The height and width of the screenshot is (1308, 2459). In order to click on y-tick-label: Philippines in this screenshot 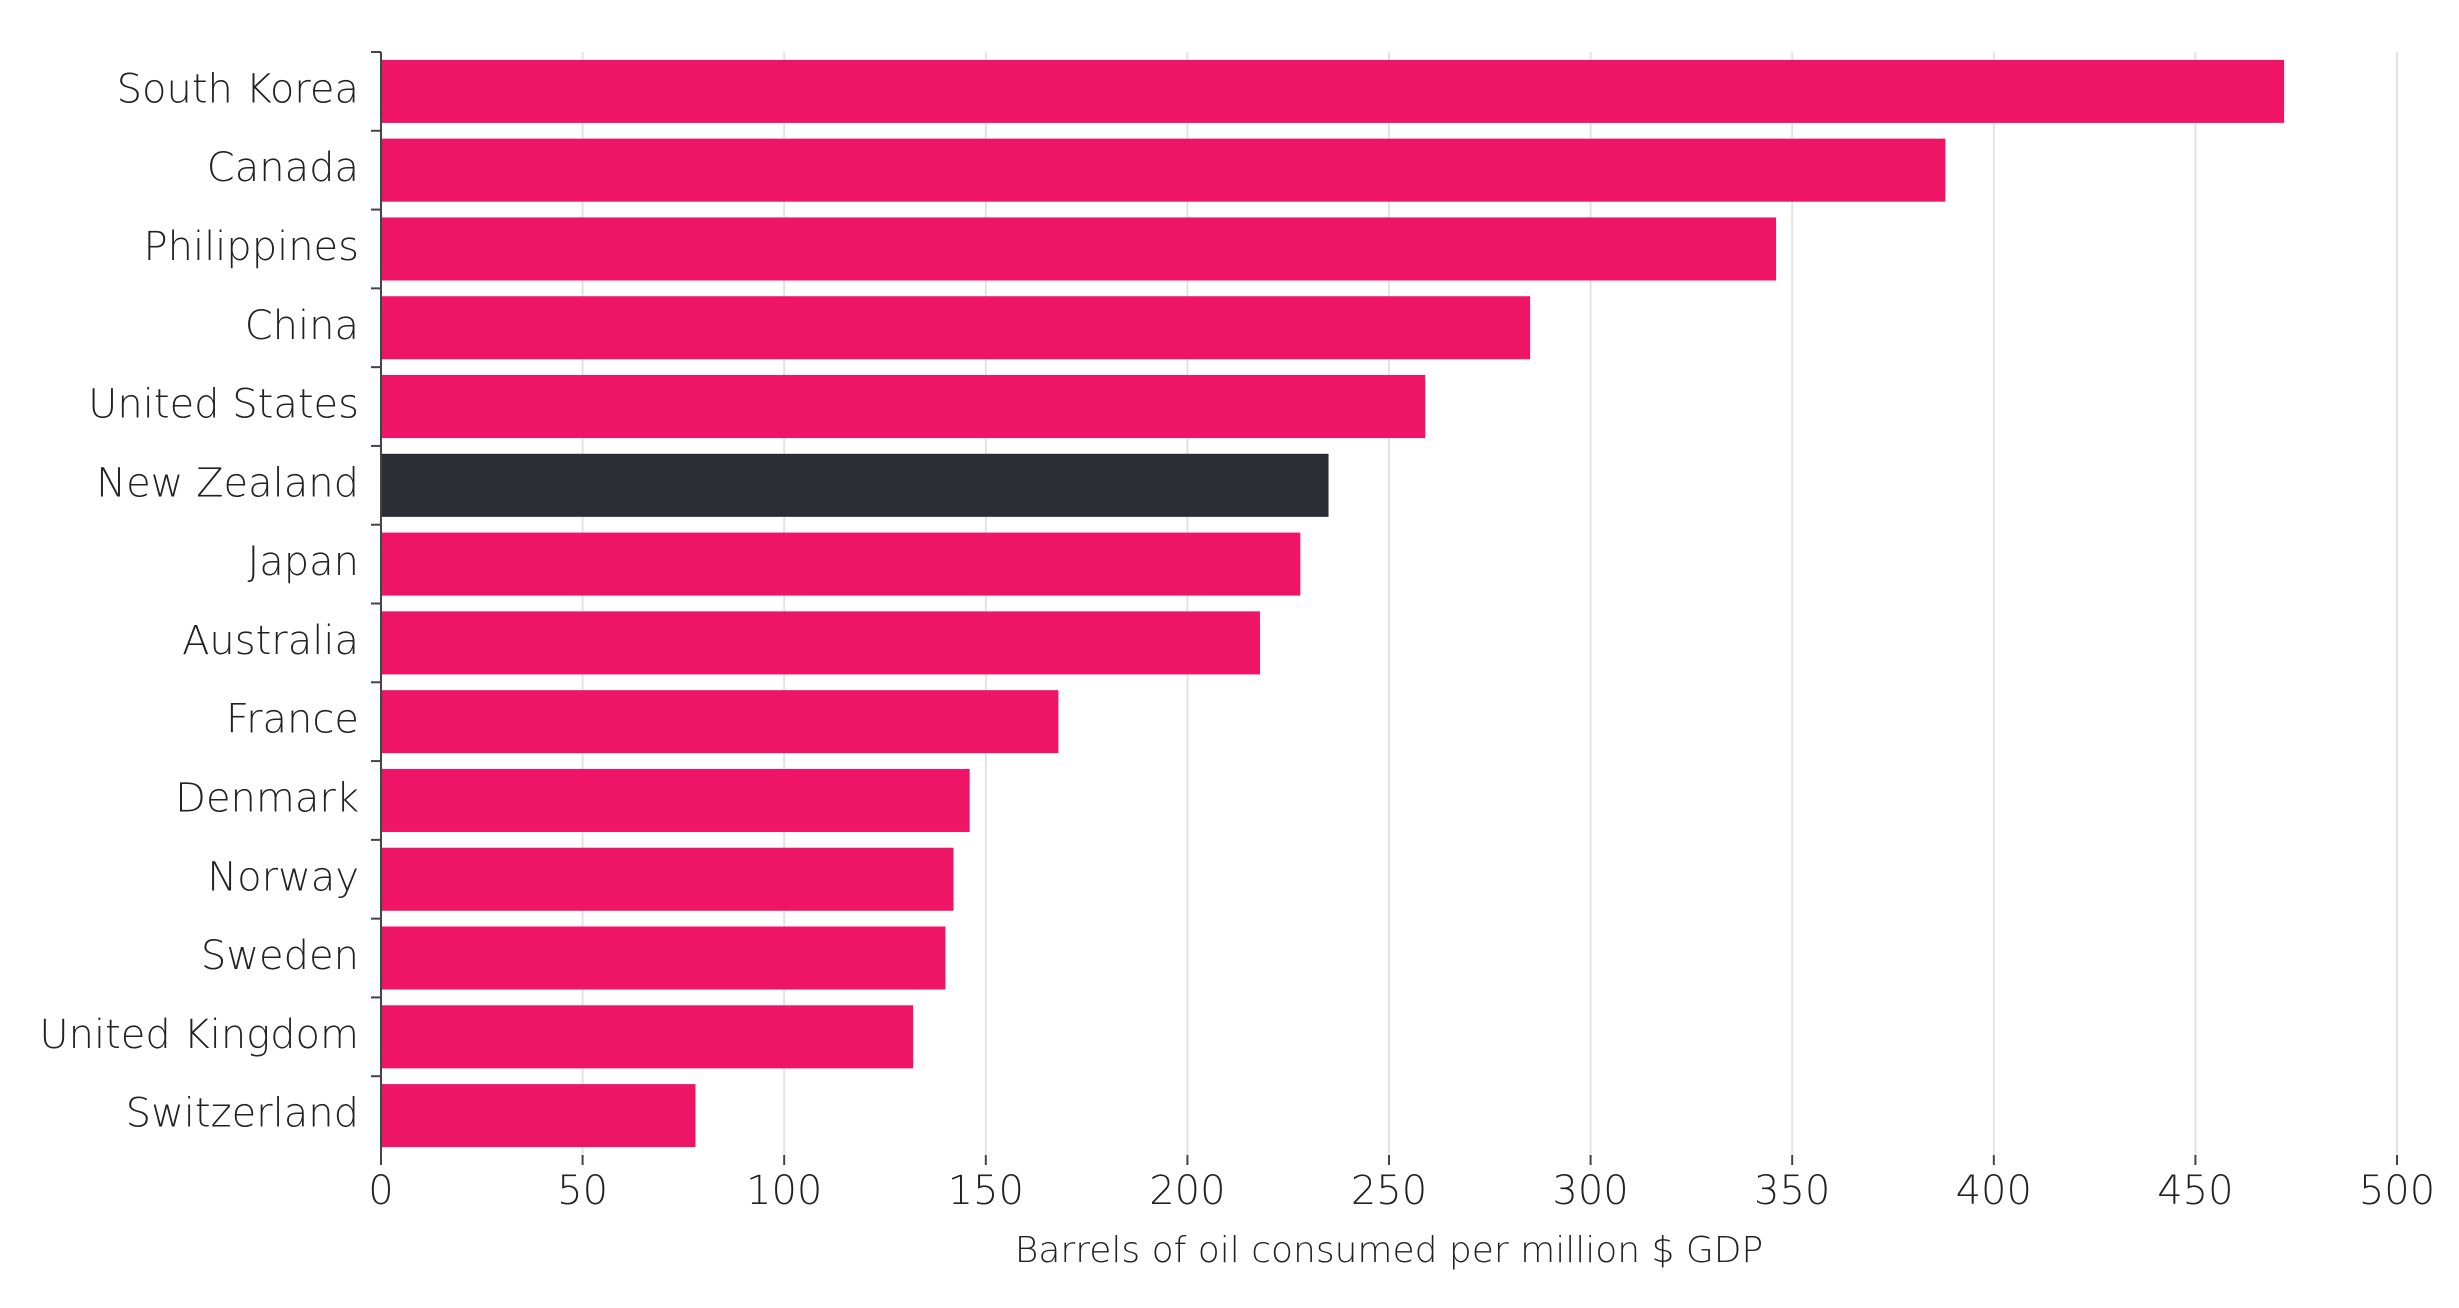, I will do `click(251, 247)`.